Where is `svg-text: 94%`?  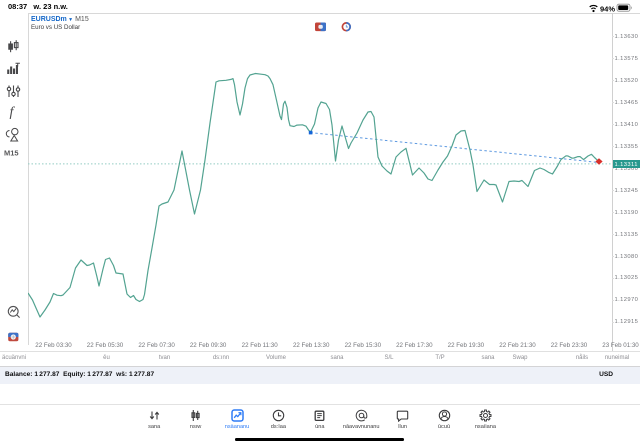 svg-text: 94% is located at coordinates (607, 8).